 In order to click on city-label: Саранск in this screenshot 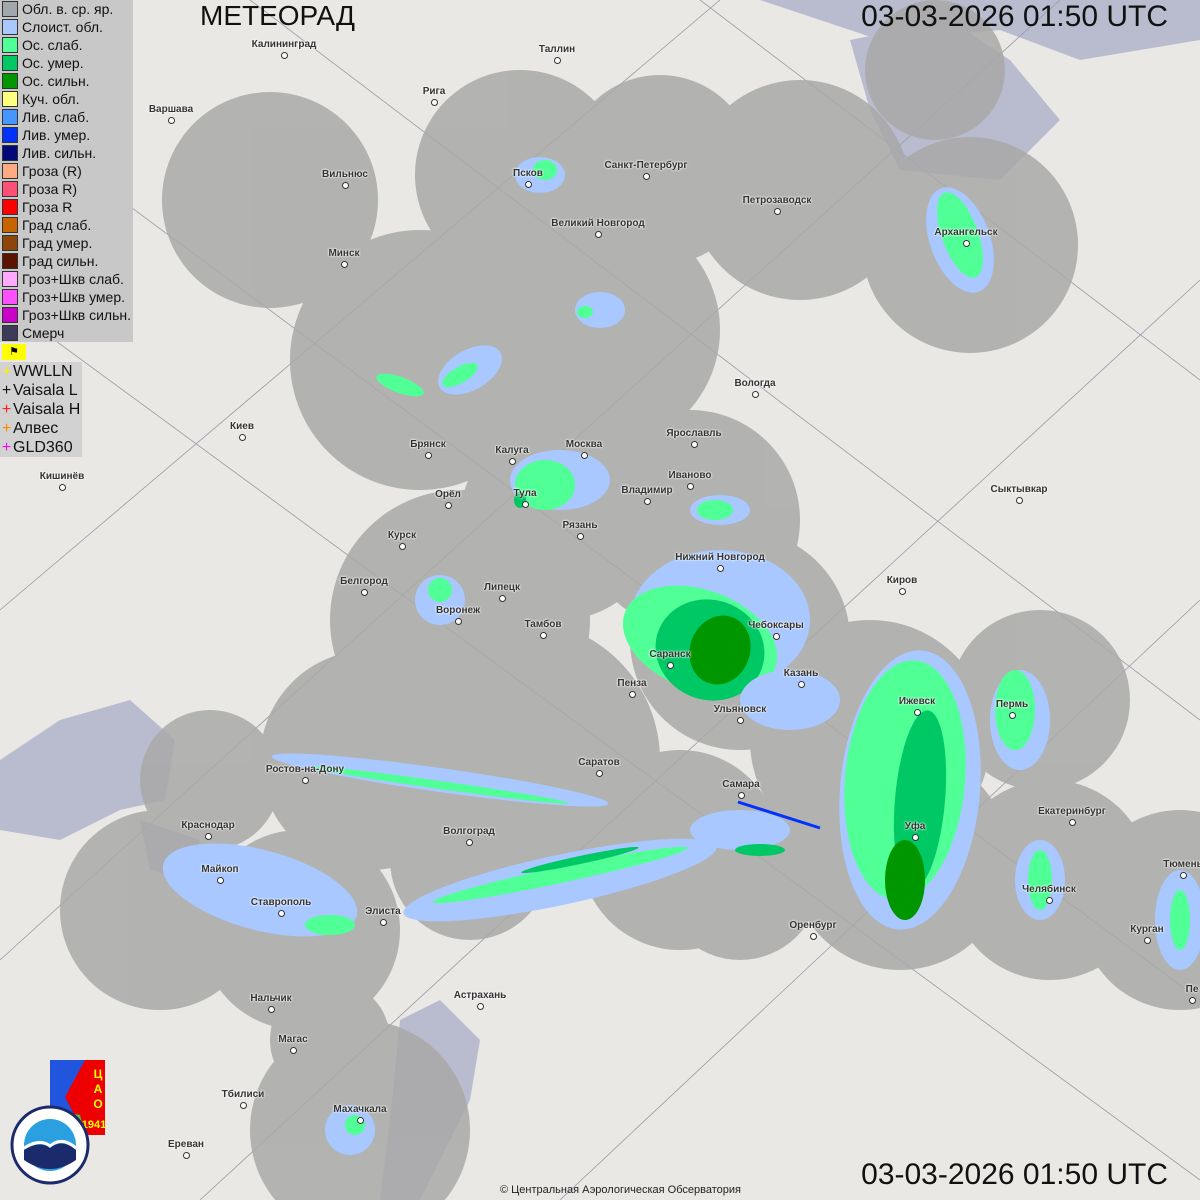, I will do `click(670, 654)`.